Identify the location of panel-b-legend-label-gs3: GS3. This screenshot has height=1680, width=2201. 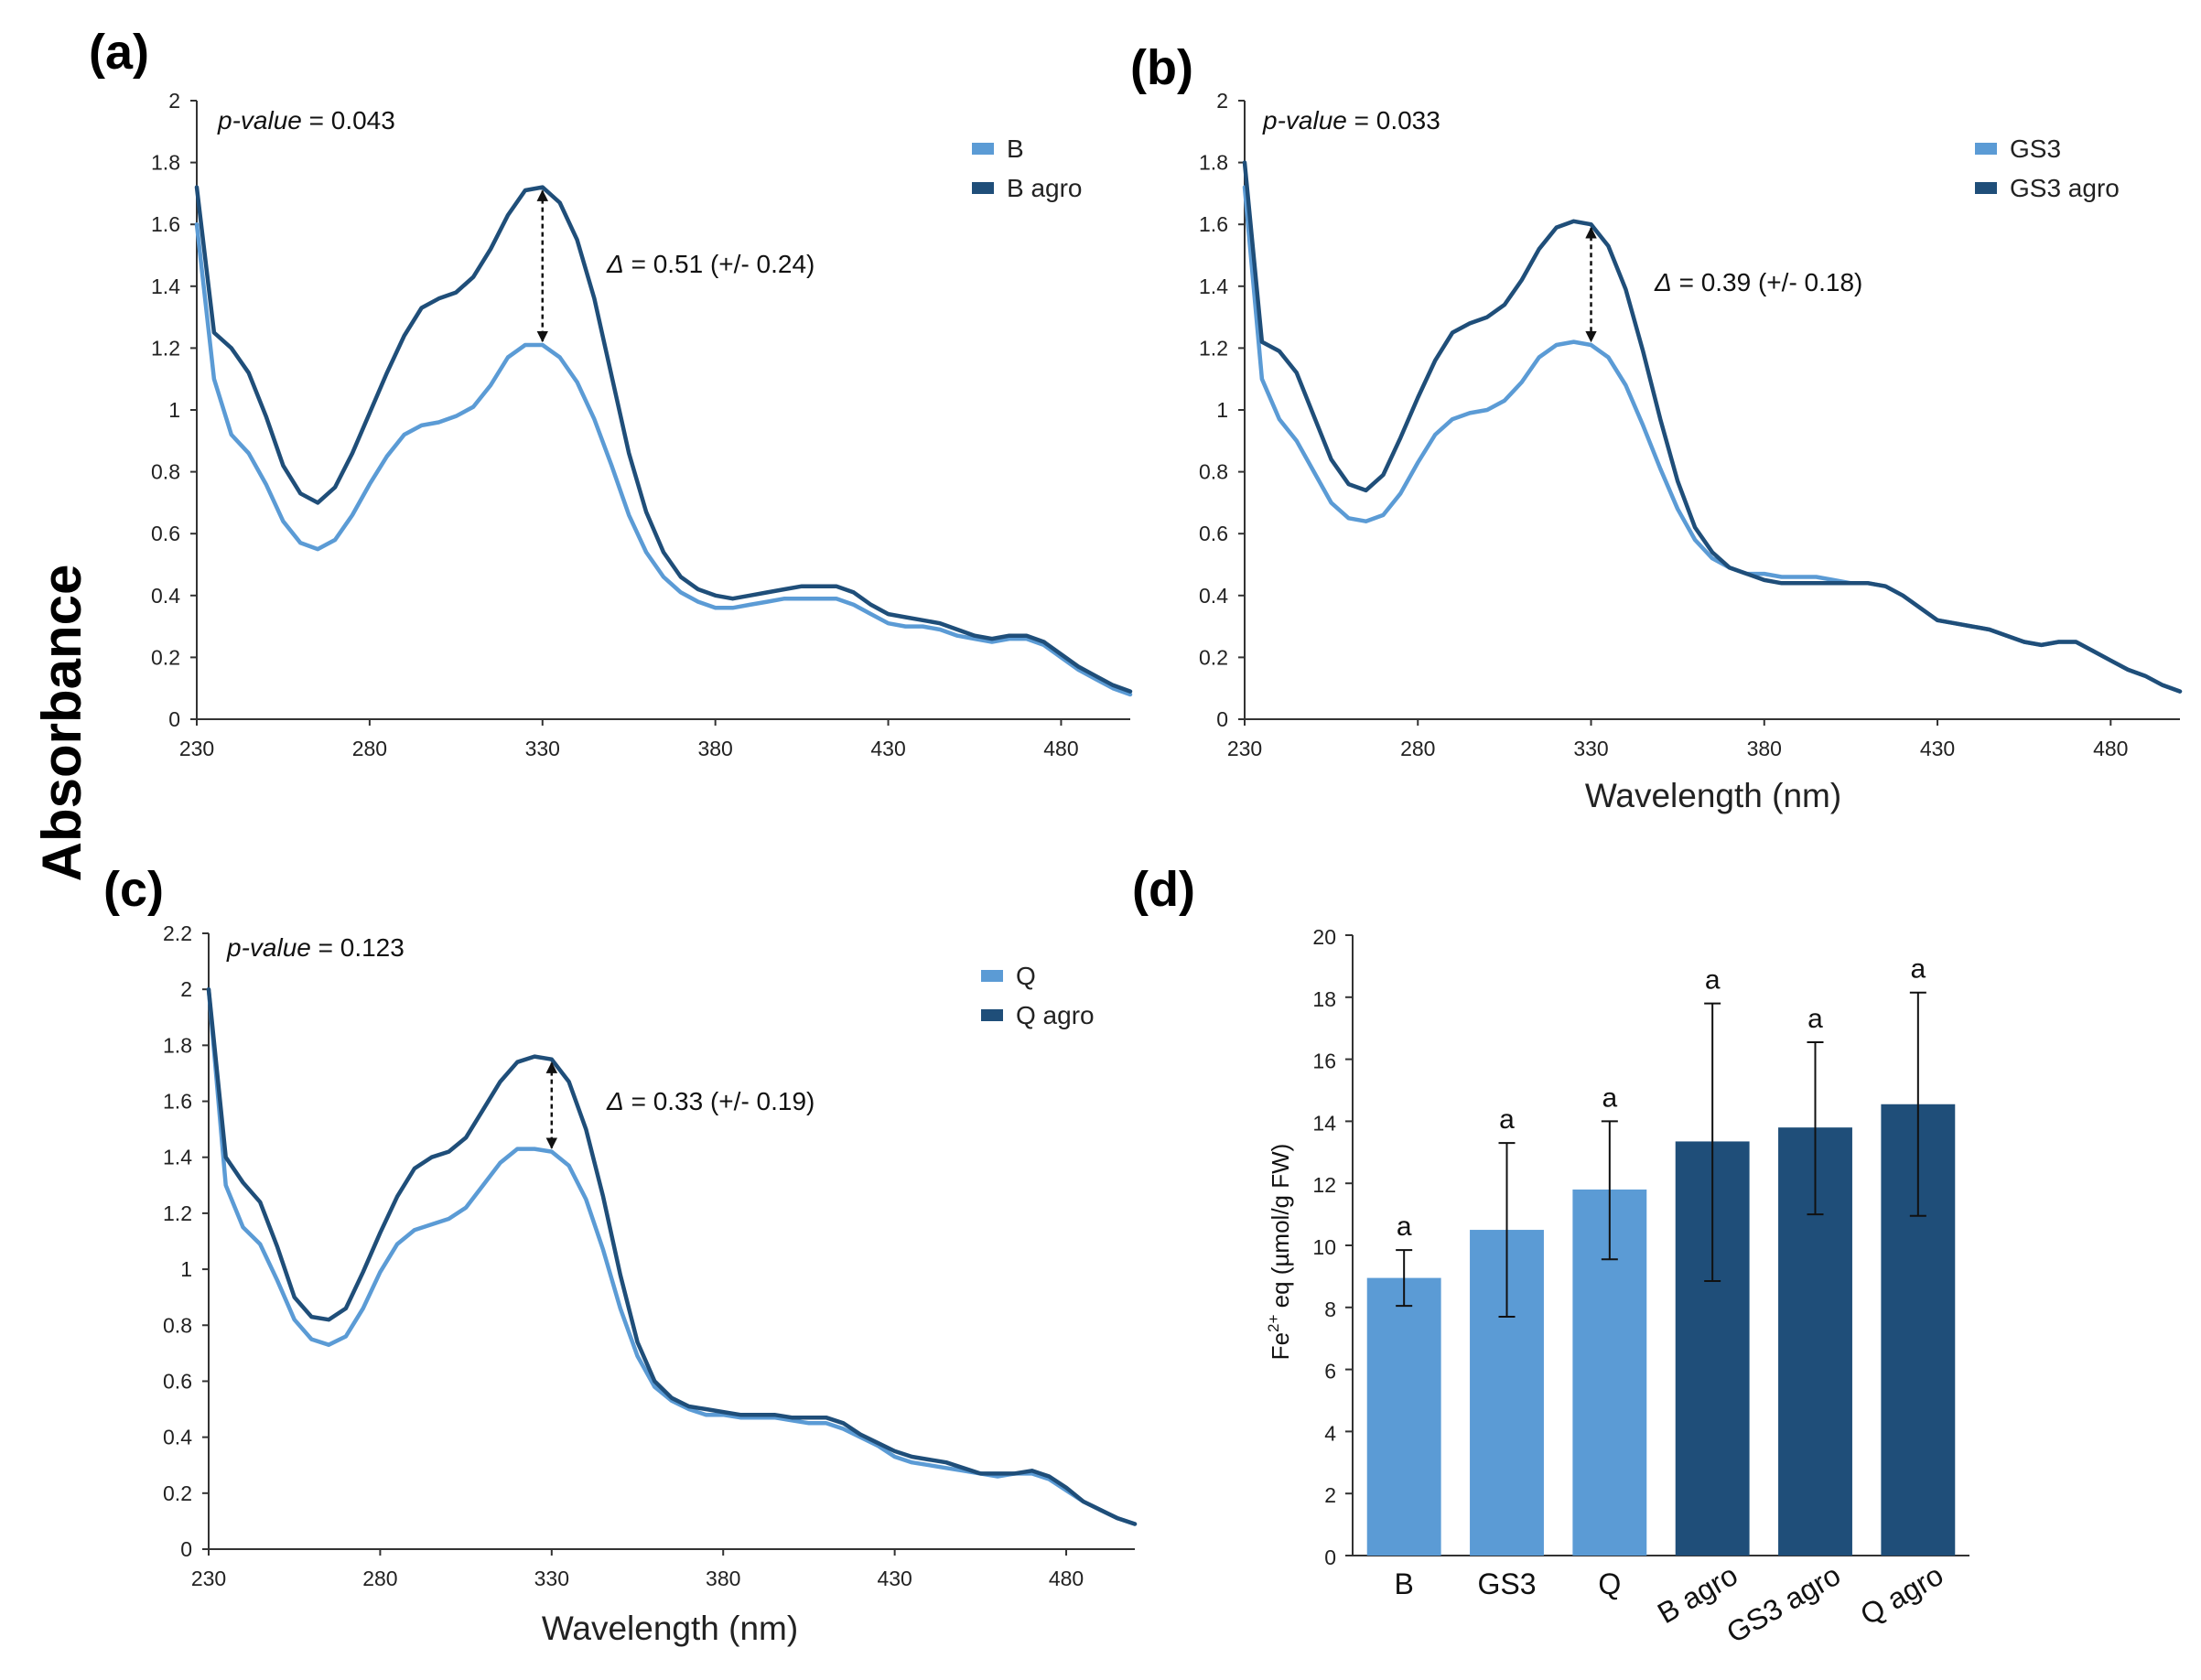
(2035, 149).